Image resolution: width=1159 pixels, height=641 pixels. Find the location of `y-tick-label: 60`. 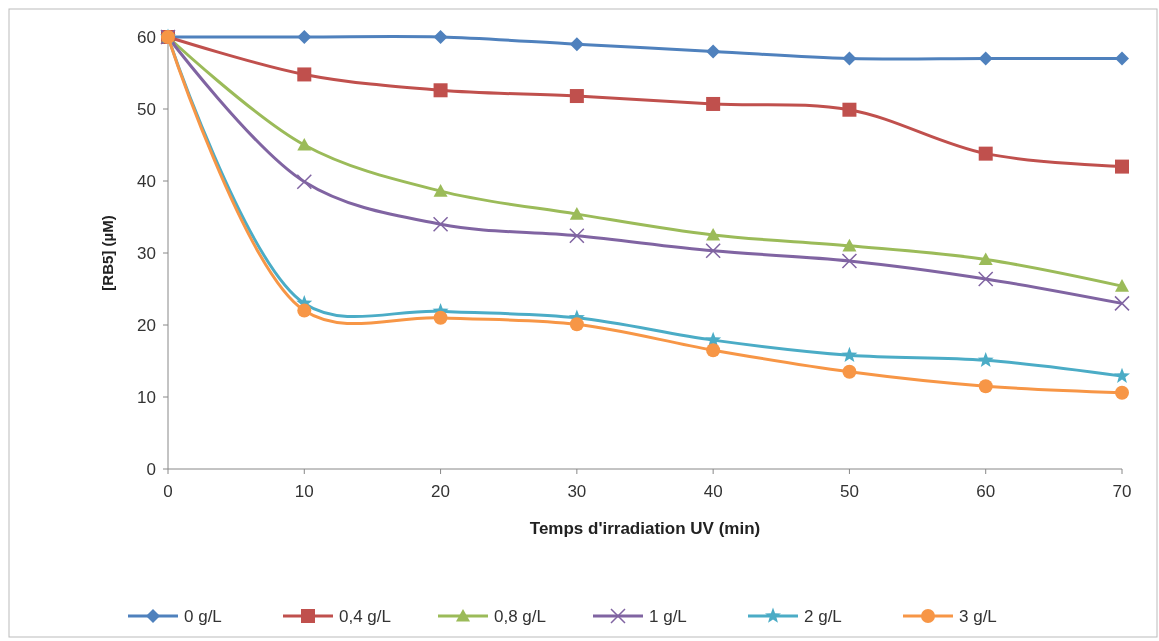

y-tick-label: 60 is located at coordinates (146, 37).